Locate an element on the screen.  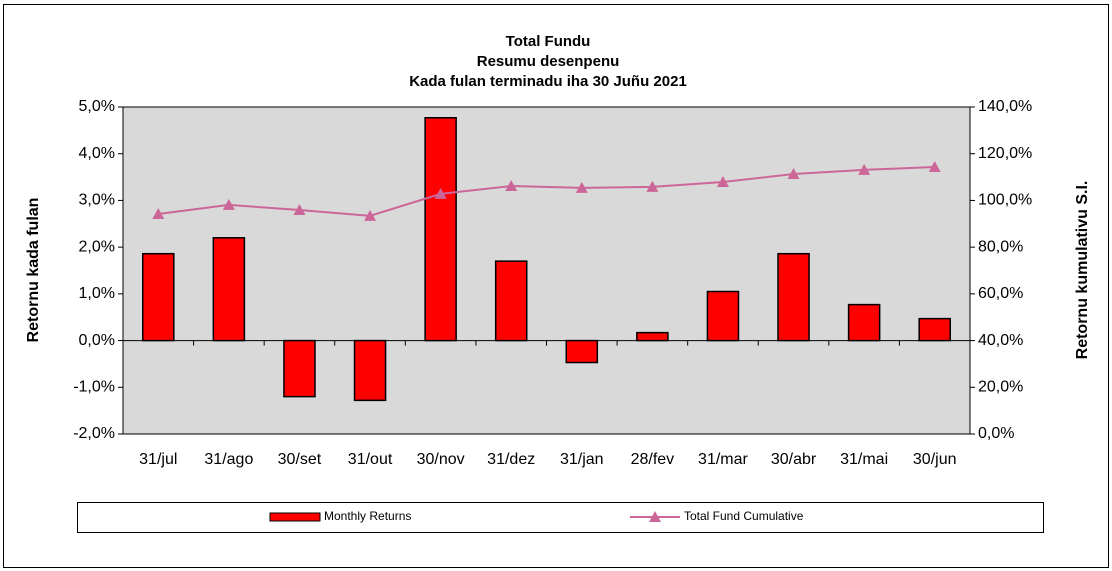
x-tick-label: 31/jan is located at coordinates (582, 459).